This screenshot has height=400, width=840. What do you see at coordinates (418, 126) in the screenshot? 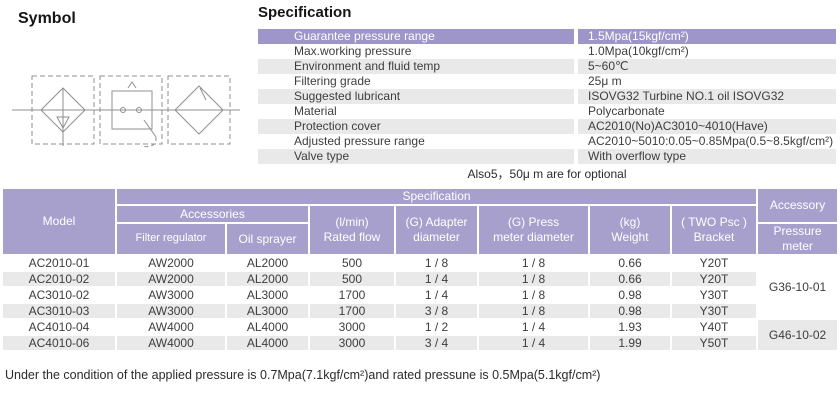
I see `spec-label: Protection cover` at bounding box center [418, 126].